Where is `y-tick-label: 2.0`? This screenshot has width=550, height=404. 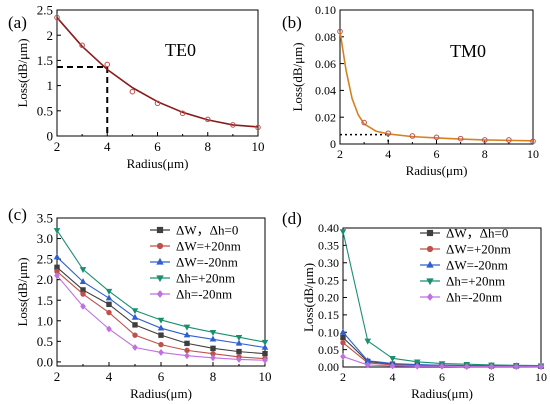
y-tick-label: 2.0 is located at coordinates (45, 279).